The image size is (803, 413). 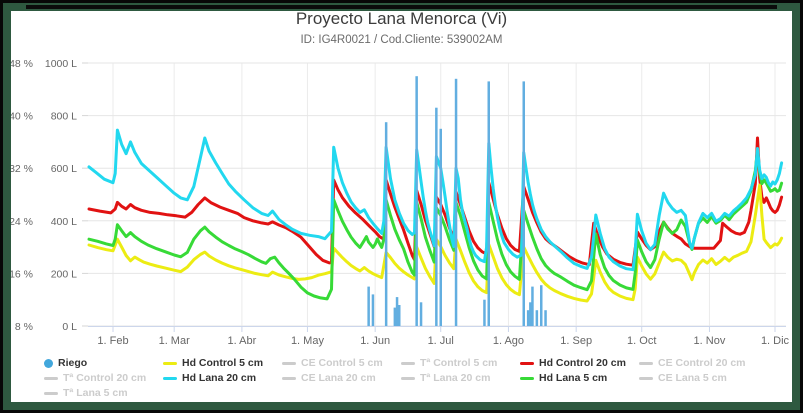 I want to click on y-axis-label-liters: 200 L, so click(x=64, y=274).